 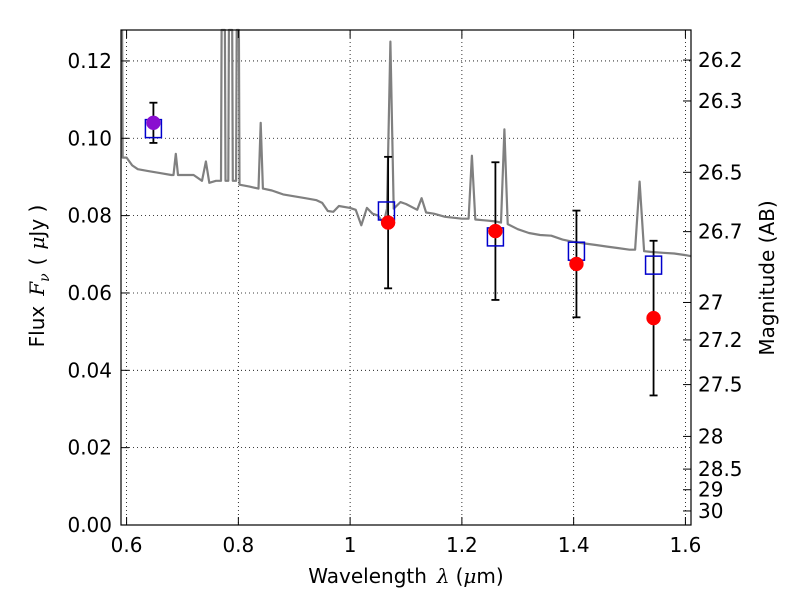 What do you see at coordinates (720, 60) in the screenshot?
I see `y2-tick-label: 26.2` at bounding box center [720, 60].